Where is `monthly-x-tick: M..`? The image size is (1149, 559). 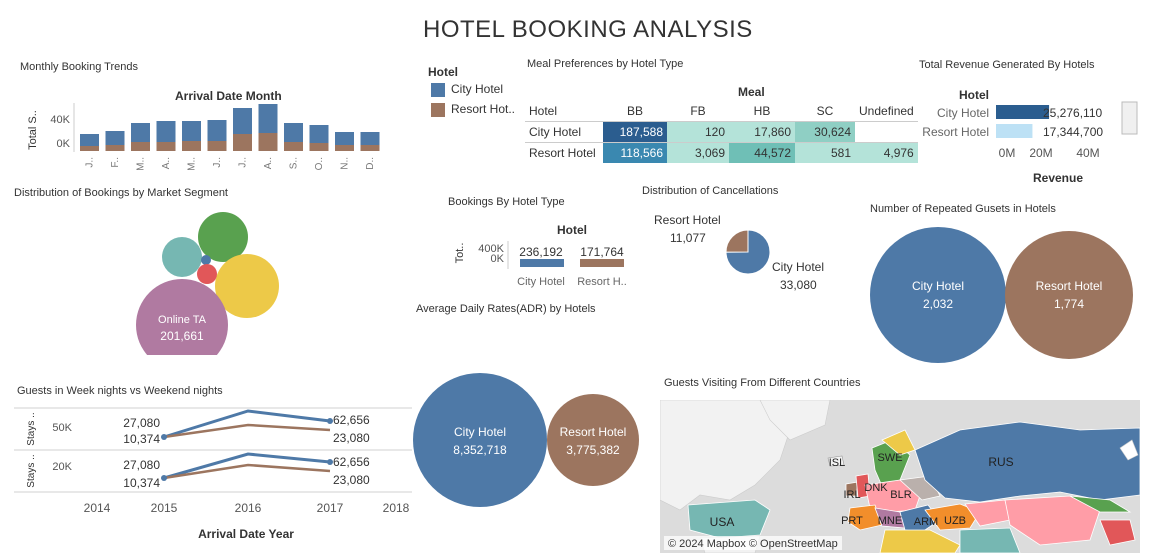
monthly-x-tick: M.. is located at coordinates (141, 164).